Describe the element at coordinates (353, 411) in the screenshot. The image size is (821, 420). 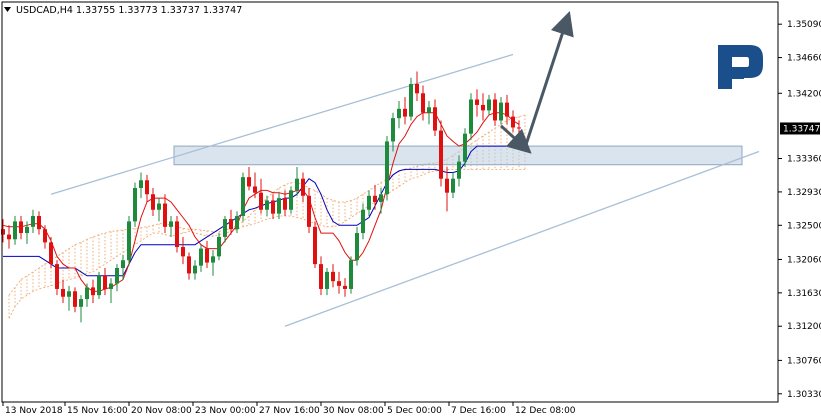
I see `time-tick-label: 30 Nov 08:00` at that location.